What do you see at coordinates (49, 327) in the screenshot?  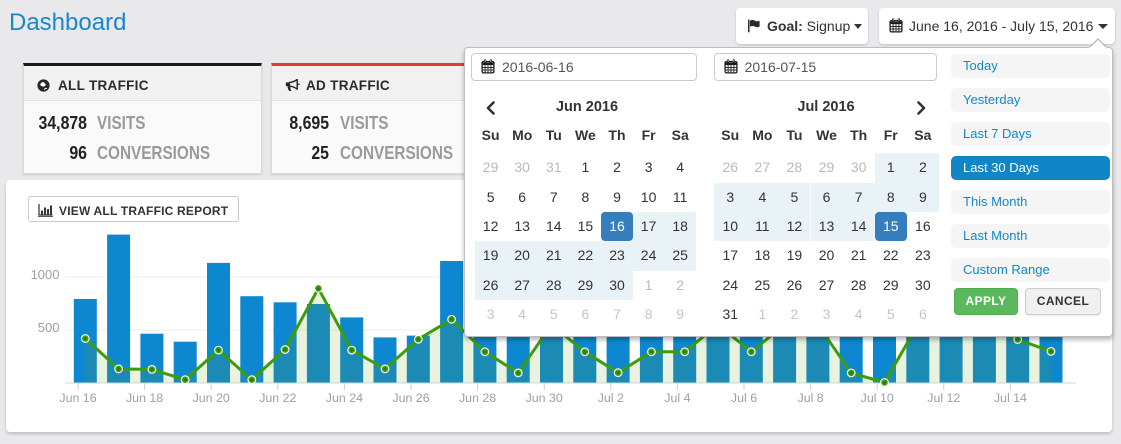 I see `svg-text: 500` at bounding box center [49, 327].